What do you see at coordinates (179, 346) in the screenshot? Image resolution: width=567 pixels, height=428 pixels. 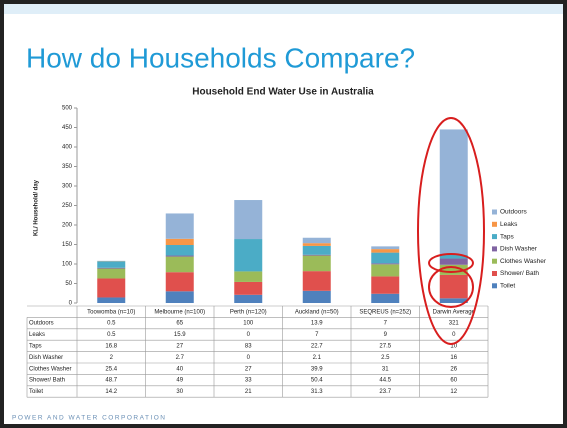 I see `table-cell: 27` at bounding box center [179, 346].